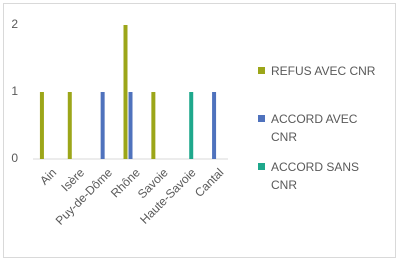 This screenshot has width=401, height=262. What do you see at coordinates (14, 24) in the screenshot?
I see `y-tick-label: 2` at bounding box center [14, 24].